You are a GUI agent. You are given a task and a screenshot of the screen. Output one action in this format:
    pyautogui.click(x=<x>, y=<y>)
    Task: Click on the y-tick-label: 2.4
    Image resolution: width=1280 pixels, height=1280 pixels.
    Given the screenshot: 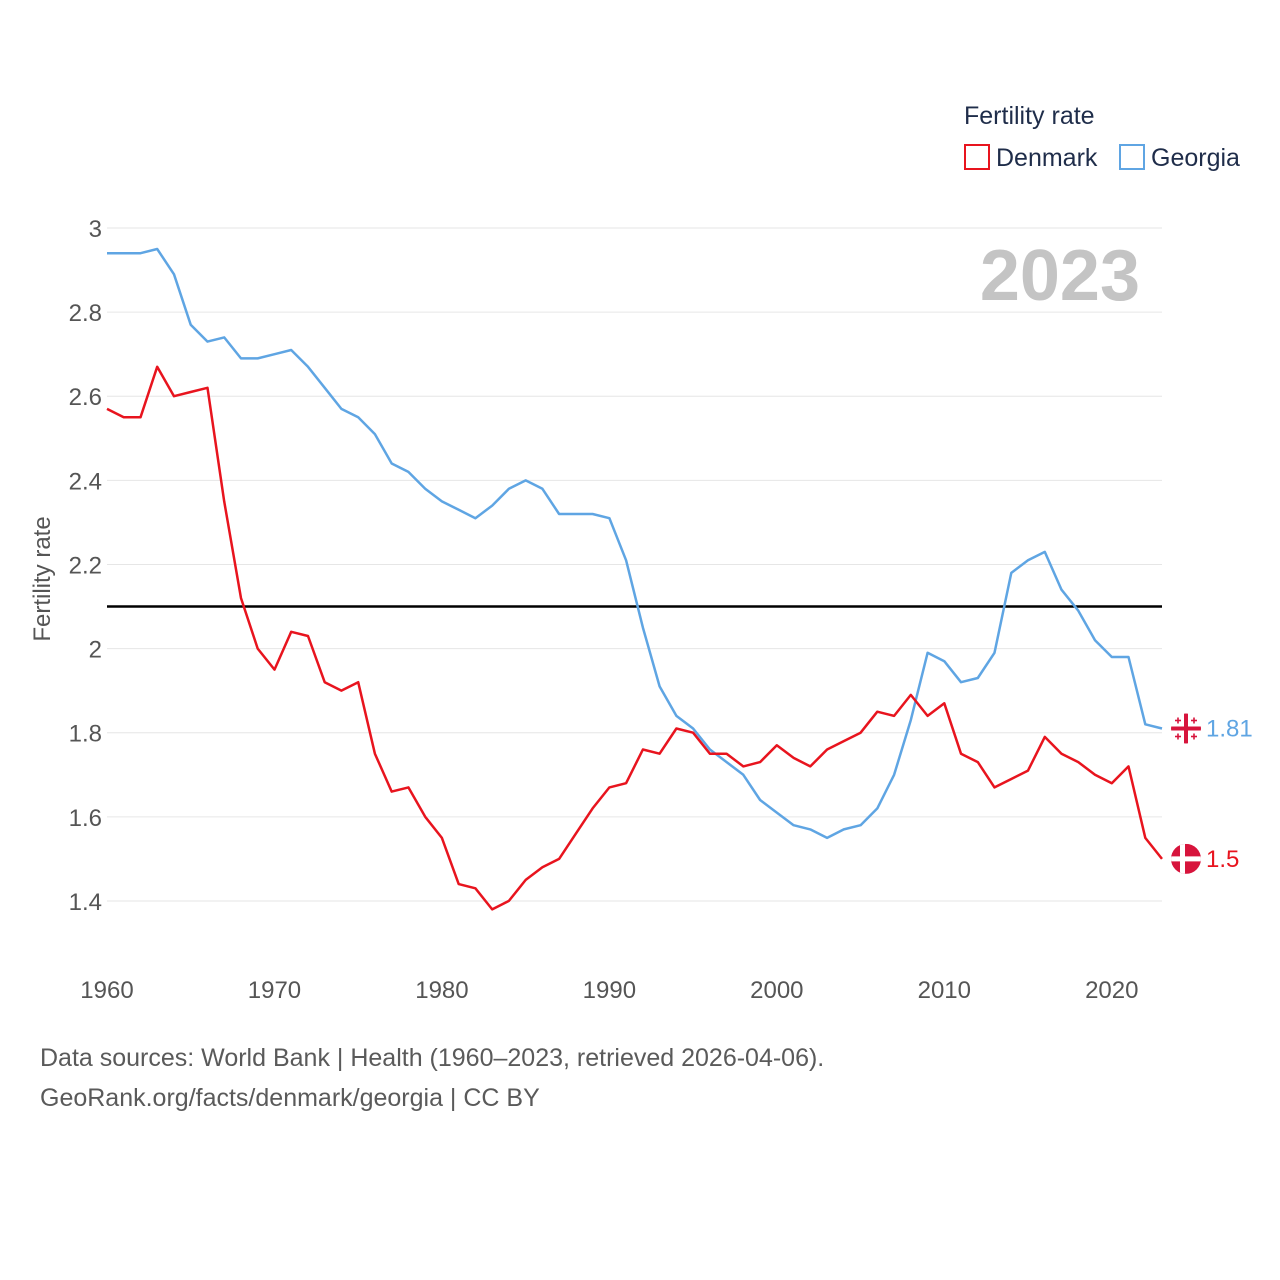 What is the action you would take?
    pyautogui.click(x=85, y=481)
    